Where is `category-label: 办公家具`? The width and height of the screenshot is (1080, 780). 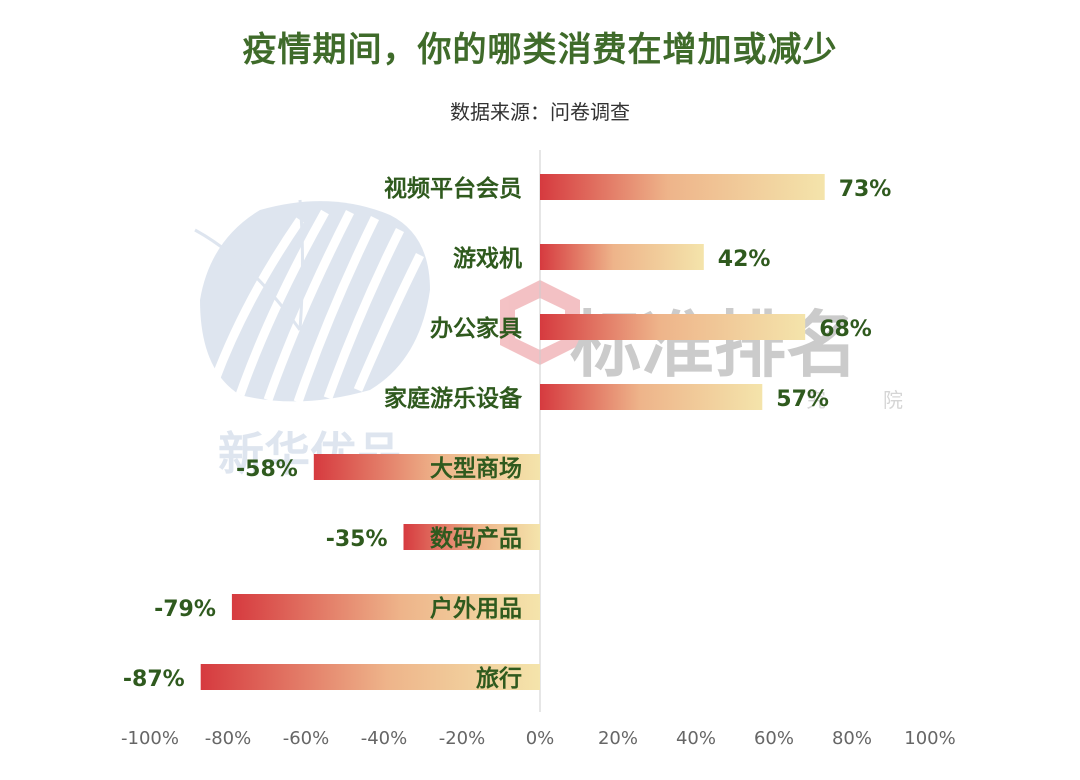
category-label: 办公家具 is located at coordinates (476, 328).